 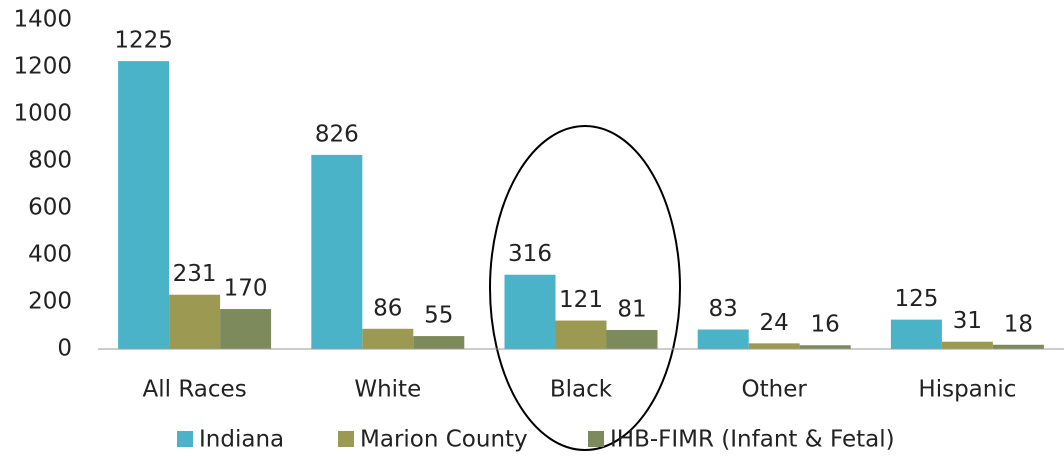 I want to click on value-label: 31, so click(x=967, y=321).